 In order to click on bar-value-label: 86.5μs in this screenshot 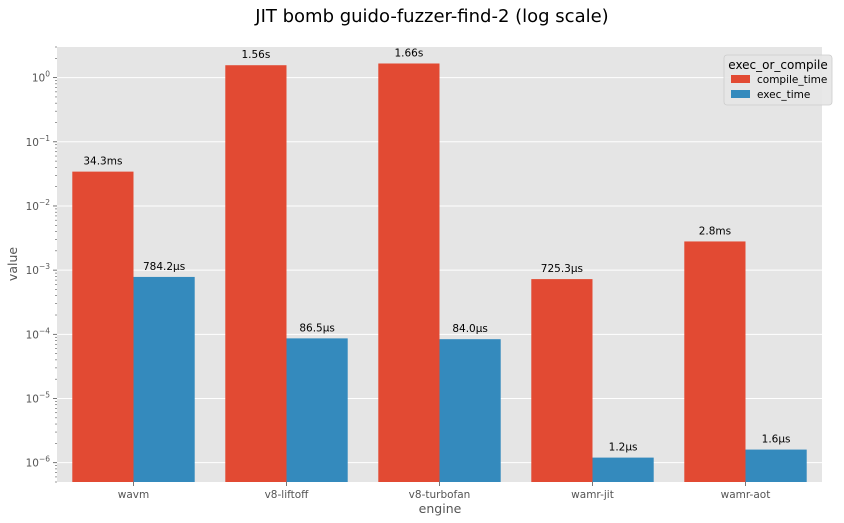, I will do `click(317, 328)`.